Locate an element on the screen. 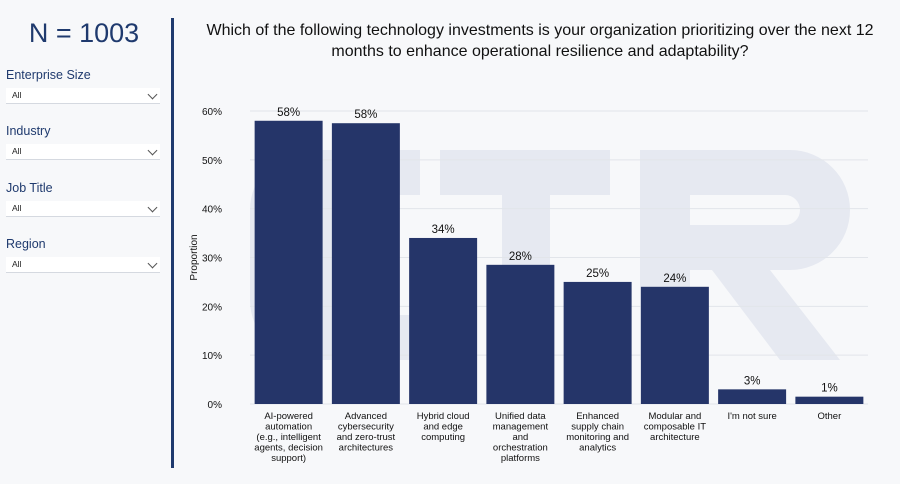 The height and width of the screenshot is (484, 900). sidebar-divider is located at coordinates (172, 243).